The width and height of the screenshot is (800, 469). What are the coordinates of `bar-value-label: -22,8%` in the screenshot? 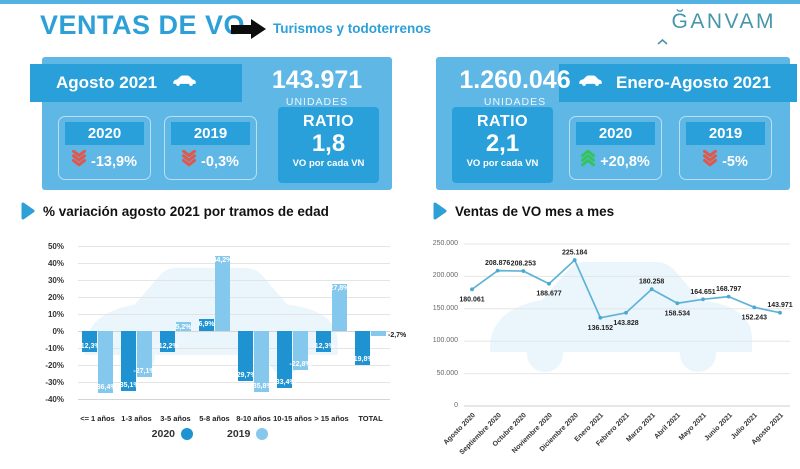 It's located at (300, 364).